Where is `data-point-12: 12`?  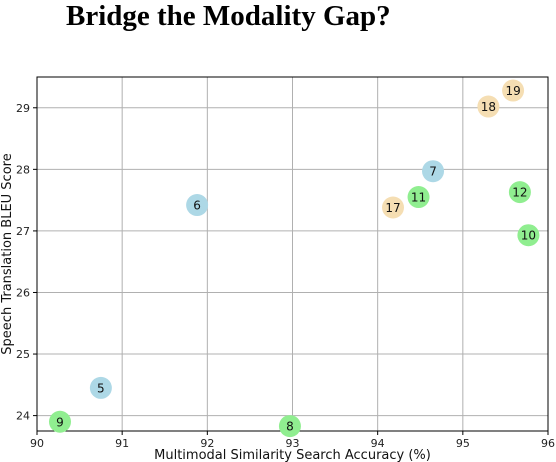
data-point-12: 12 is located at coordinates (519, 192).